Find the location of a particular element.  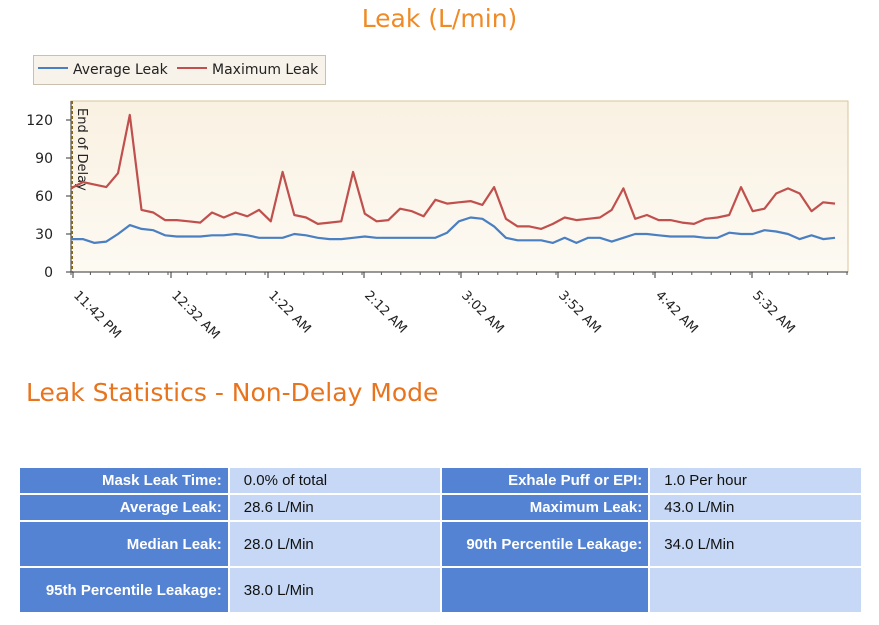

stat-value: 28.6 L/Min is located at coordinates (335, 507).